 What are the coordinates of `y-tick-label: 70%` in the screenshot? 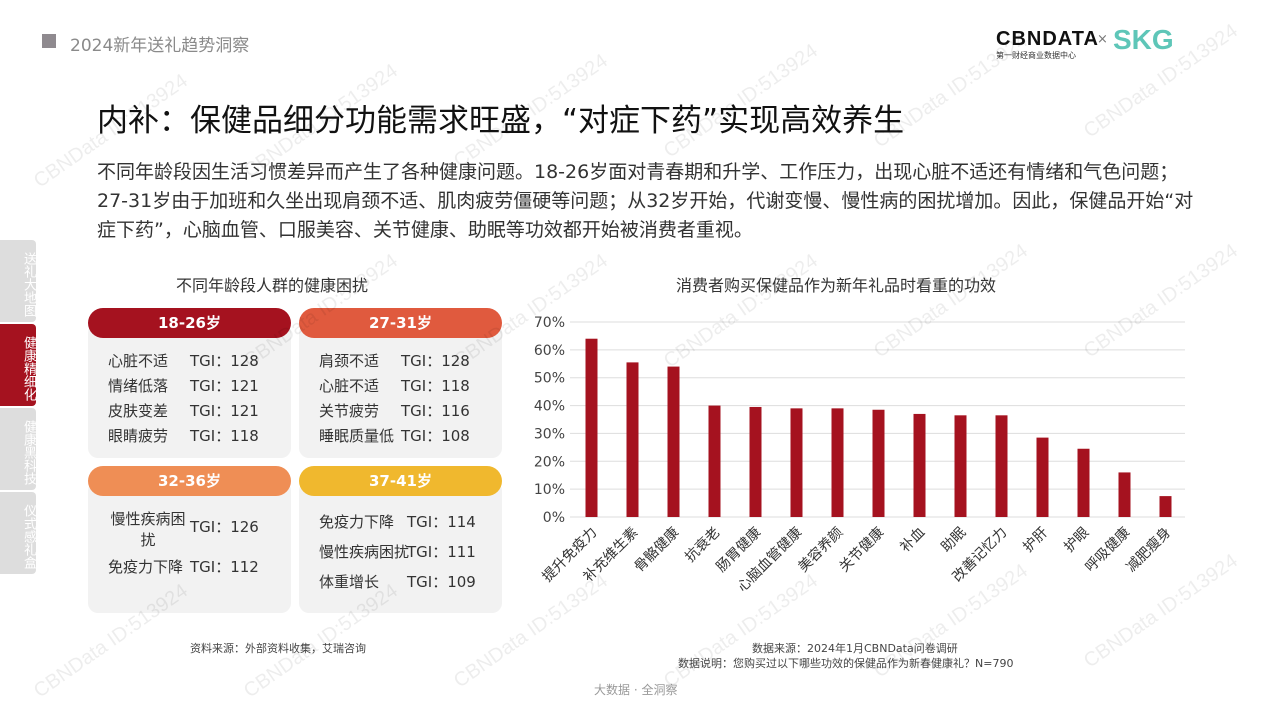 It's located at (549, 323).